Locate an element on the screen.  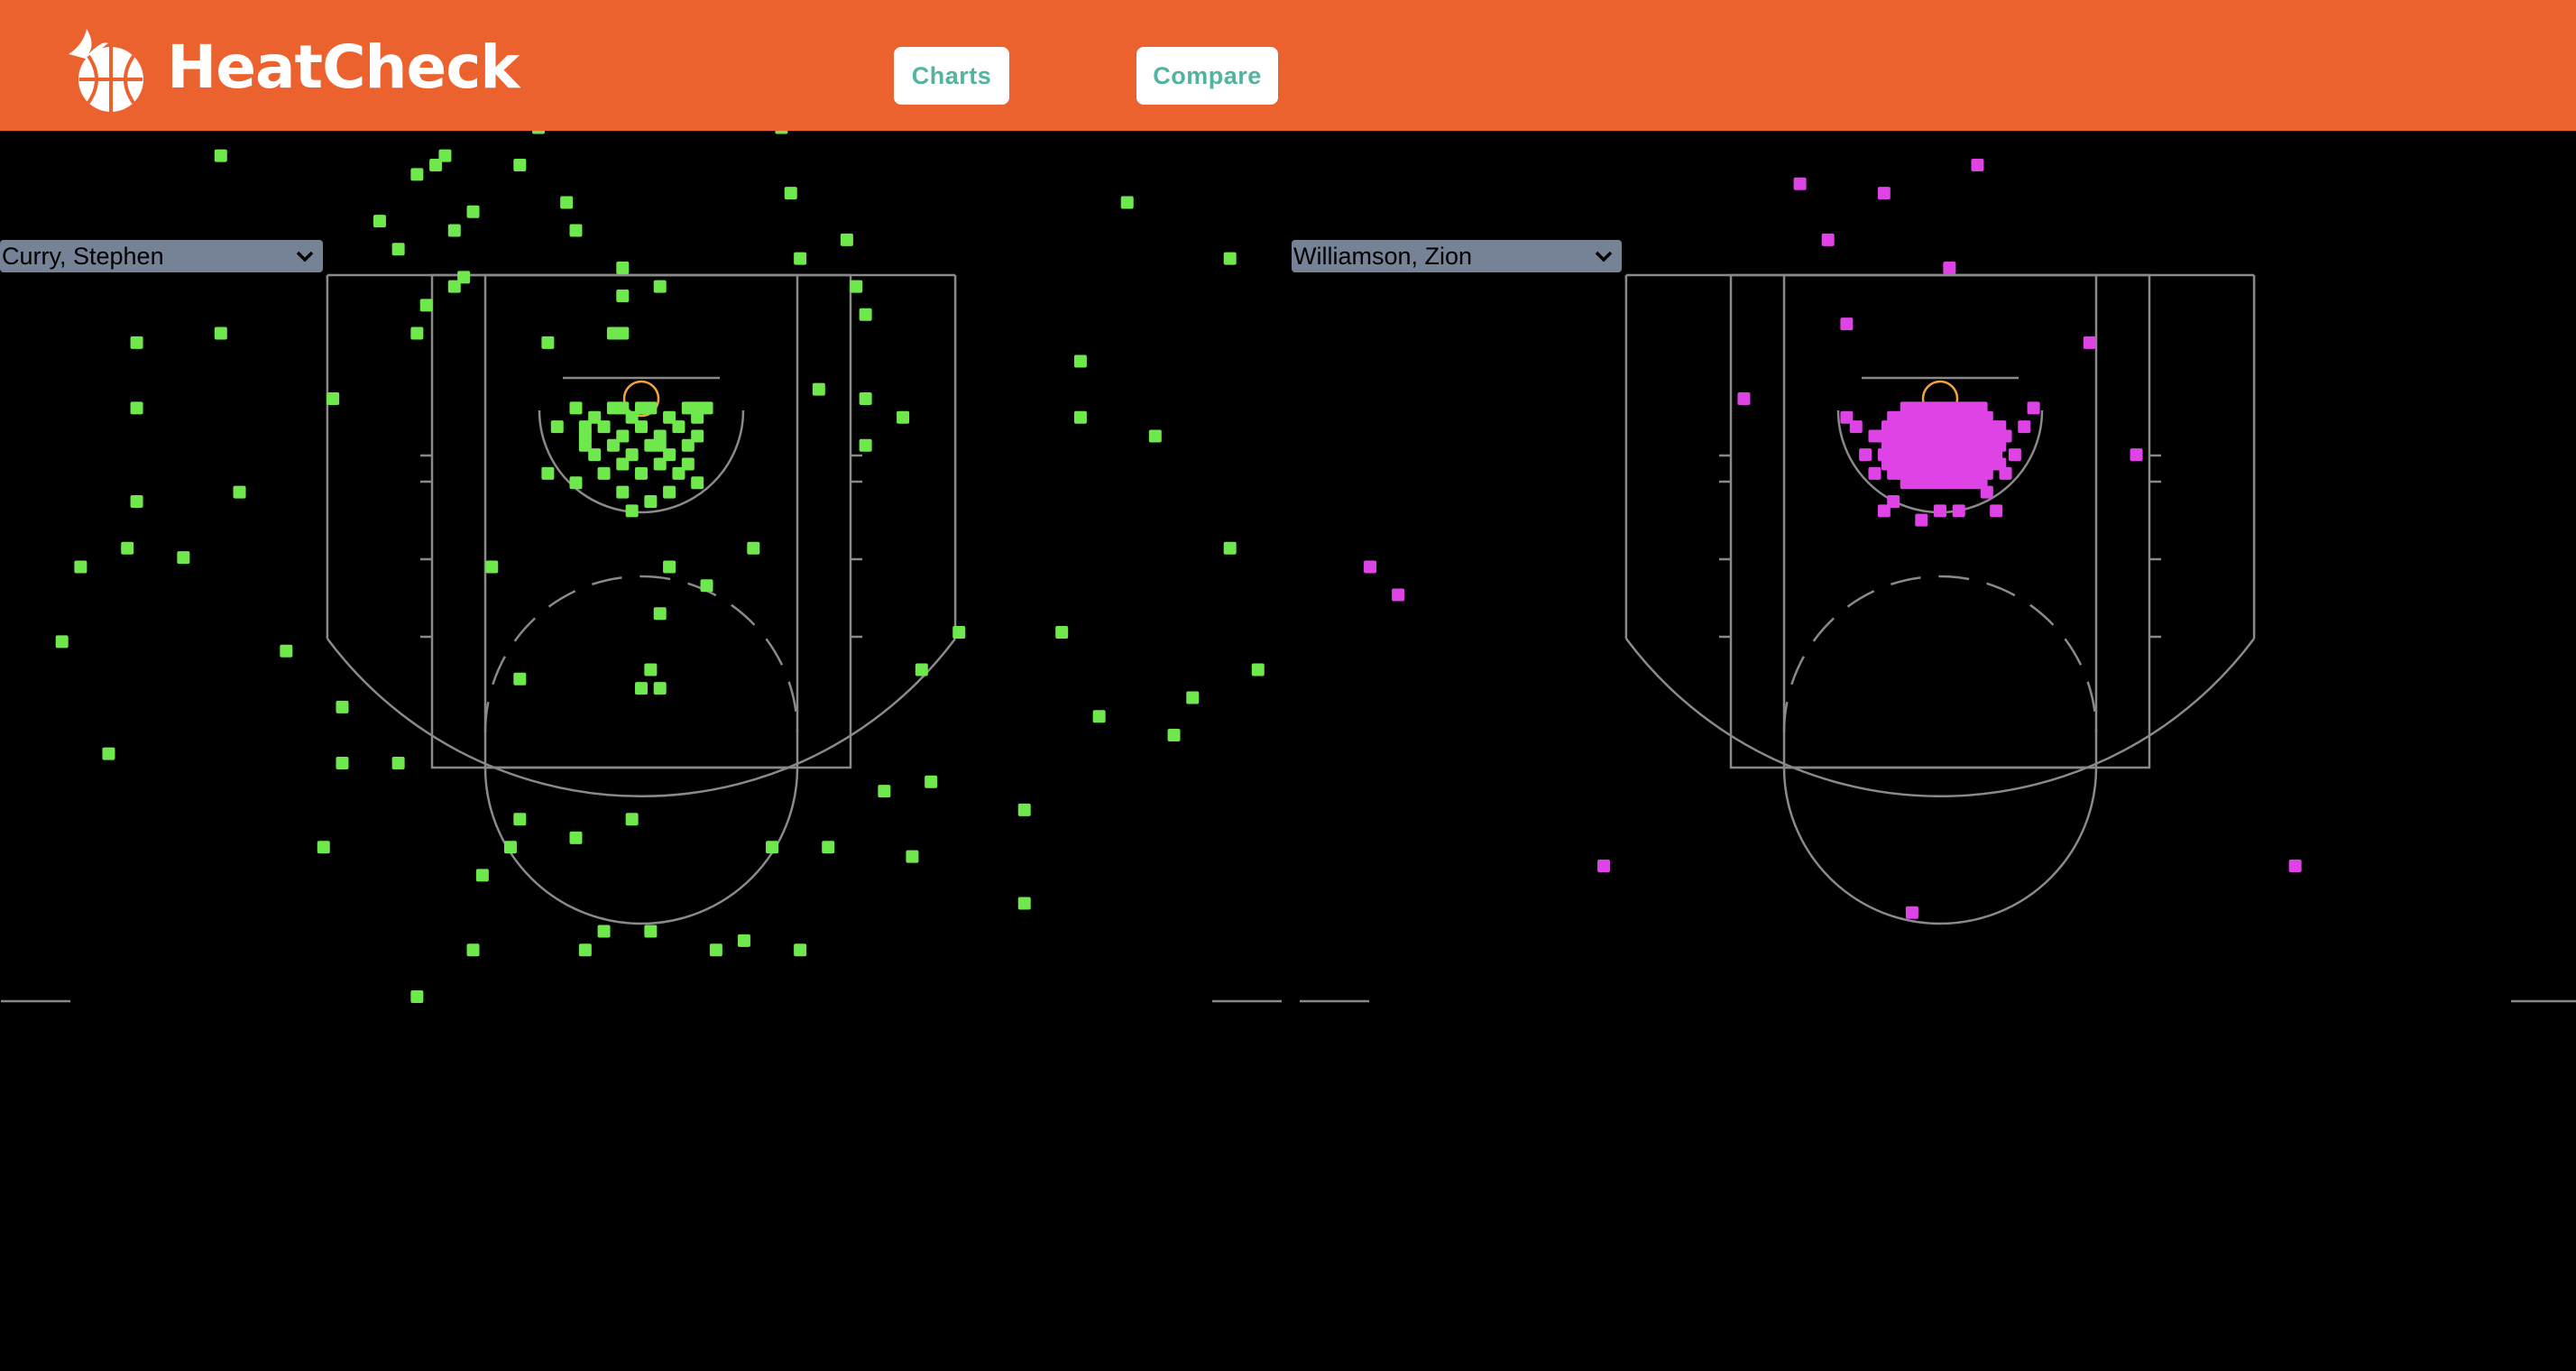
charts-nav-button: Charts is located at coordinates (951, 76).